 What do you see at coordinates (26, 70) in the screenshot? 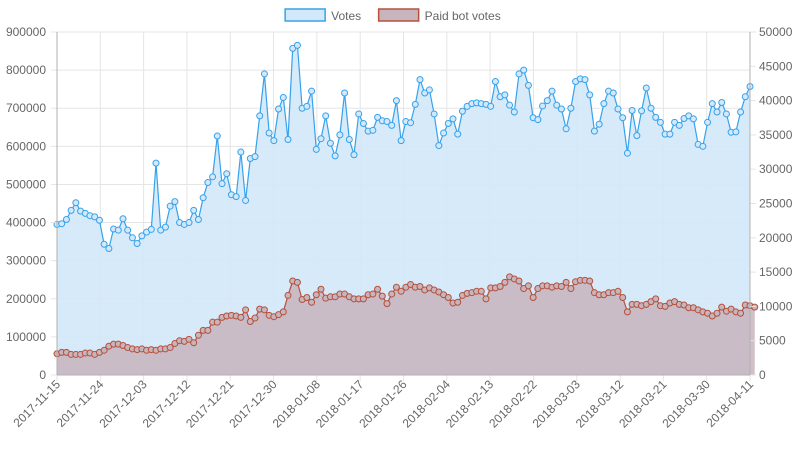
I see `y-left-tick-label: 800000` at bounding box center [26, 70].